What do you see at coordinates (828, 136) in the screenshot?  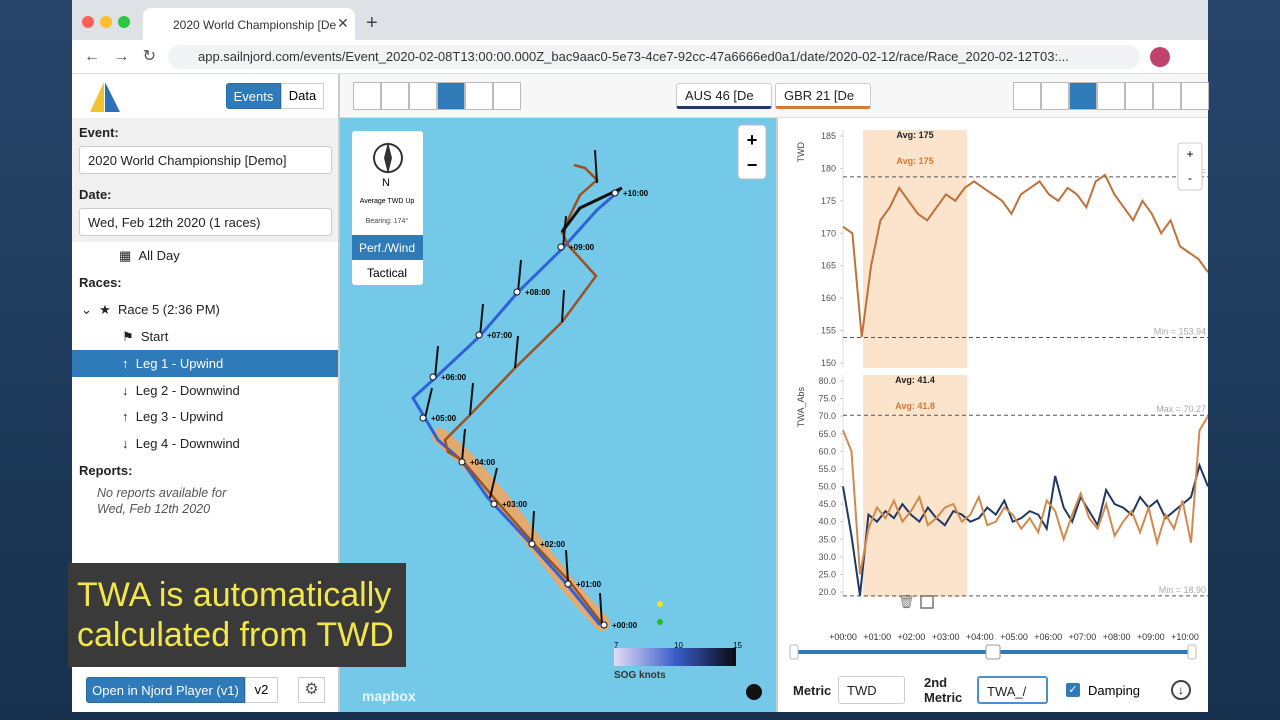 I see `y-tick-label: 185` at bounding box center [828, 136].